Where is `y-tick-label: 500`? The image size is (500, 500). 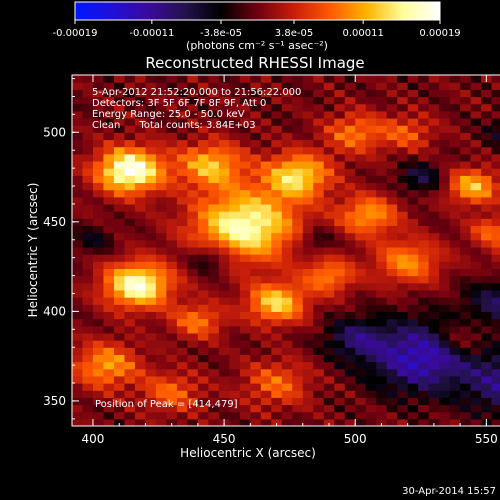
y-tick-label: 500 is located at coordinates (54, 132).